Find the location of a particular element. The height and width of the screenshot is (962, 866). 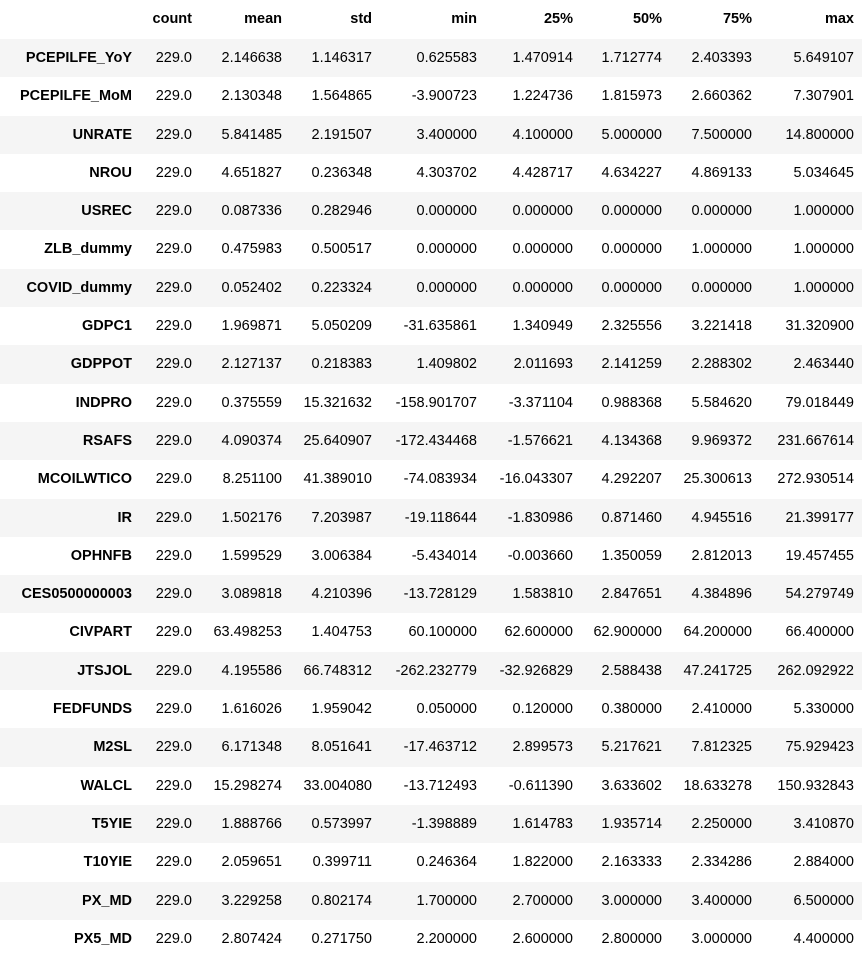

table-cell: 2.410000 is located at coordinates (721, 709).